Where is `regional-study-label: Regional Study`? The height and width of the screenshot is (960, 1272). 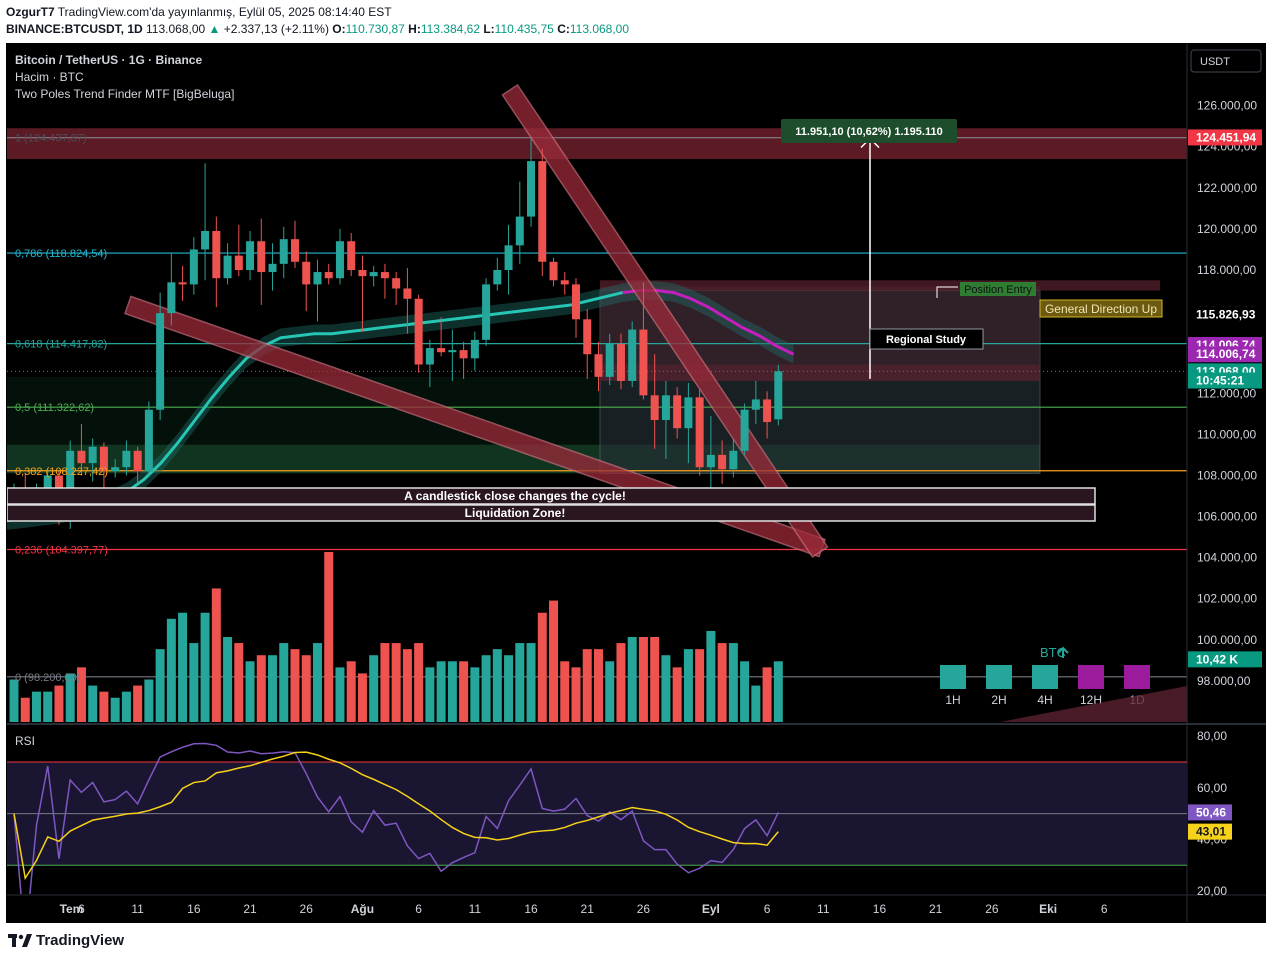 regional-study-label: Regional Study is located at coordinates (926, 340).